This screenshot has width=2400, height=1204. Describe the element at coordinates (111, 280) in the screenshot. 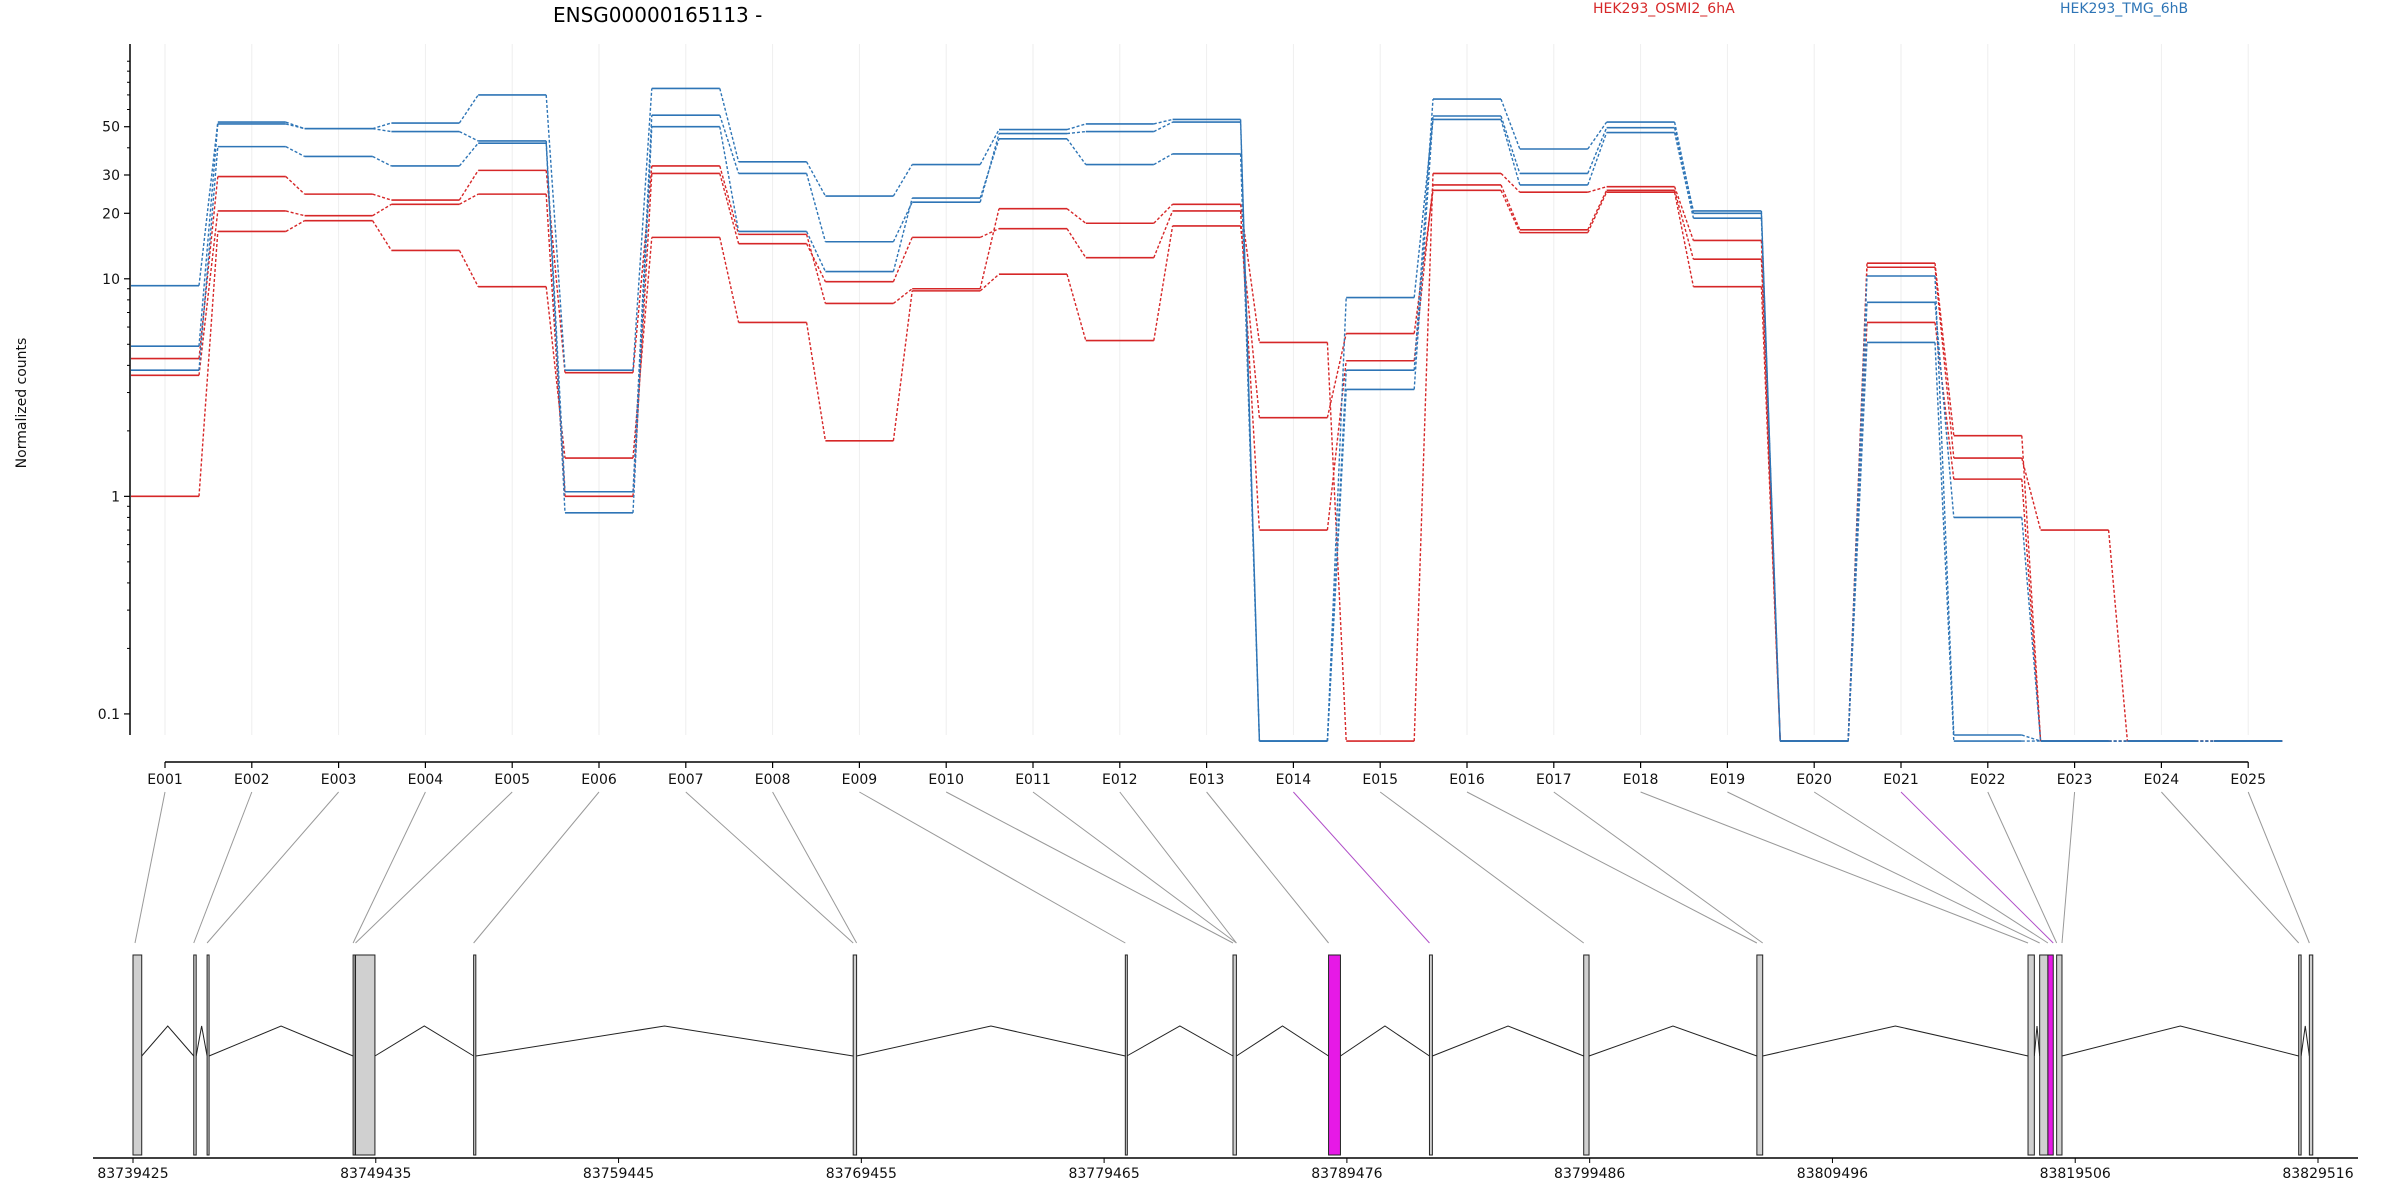

I see `y-tick-label: 10` at that location.